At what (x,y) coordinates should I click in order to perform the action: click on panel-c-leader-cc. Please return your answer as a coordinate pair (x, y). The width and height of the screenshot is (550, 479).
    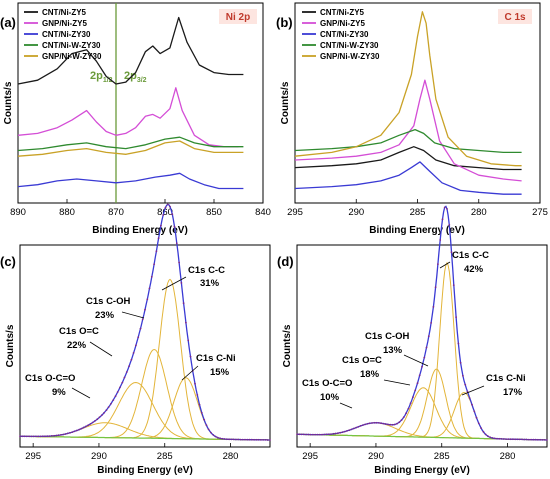
    Looking at the image, I should click on (174, 283).